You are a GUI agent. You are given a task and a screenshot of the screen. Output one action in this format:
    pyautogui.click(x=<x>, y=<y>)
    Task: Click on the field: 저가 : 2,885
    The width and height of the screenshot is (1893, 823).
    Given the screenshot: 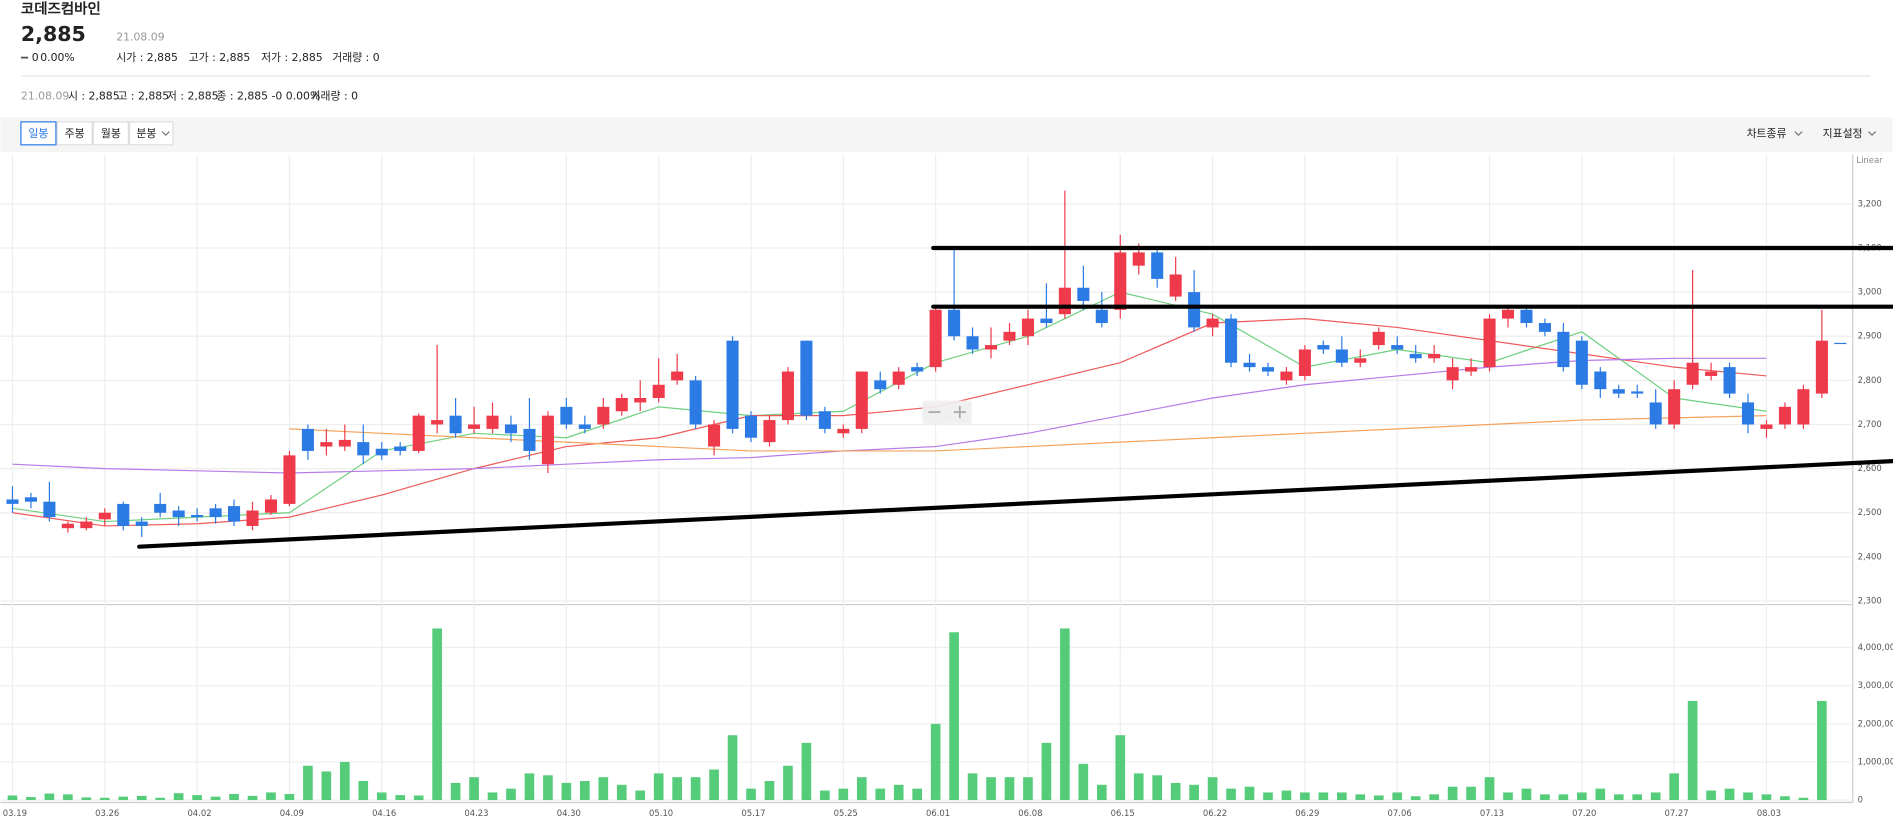 What is the action you would take?
    pyautogui.click(x=292, y=57)
    